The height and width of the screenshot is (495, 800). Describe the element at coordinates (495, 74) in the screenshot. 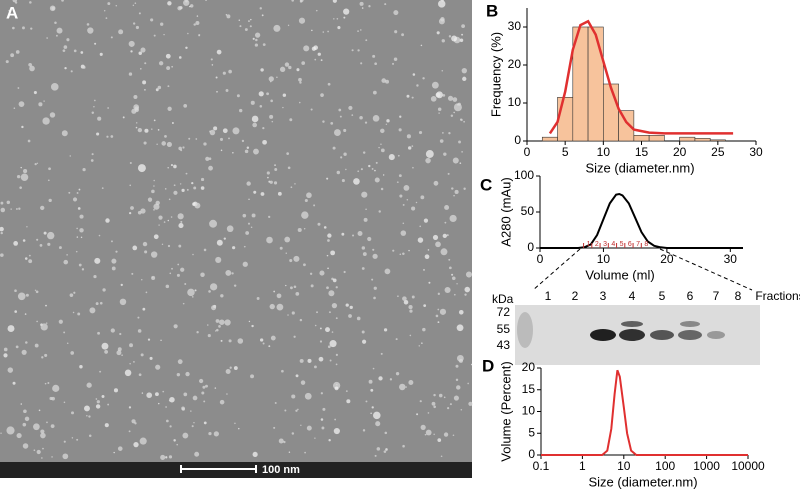

I see `y-axis-label: Frequency (%)` at that location.